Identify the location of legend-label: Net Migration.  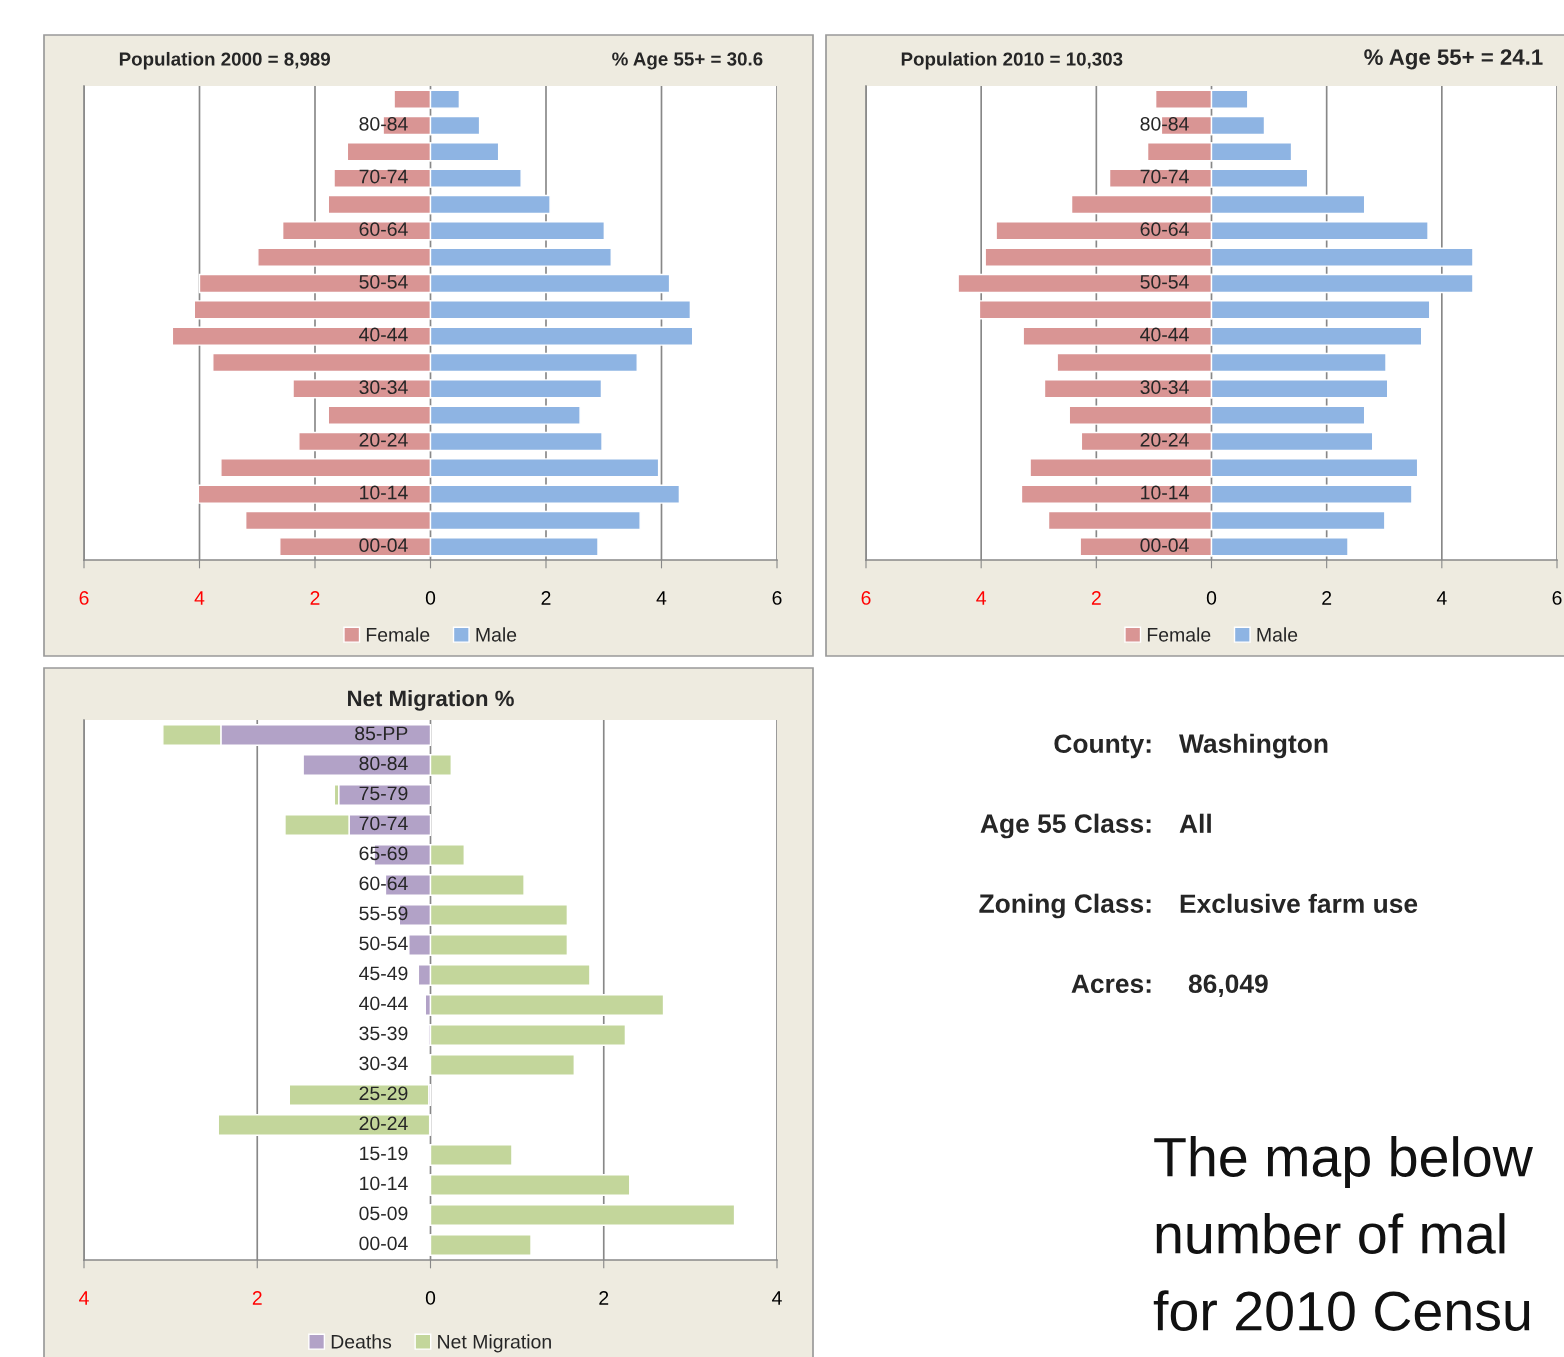
(494, 1343).